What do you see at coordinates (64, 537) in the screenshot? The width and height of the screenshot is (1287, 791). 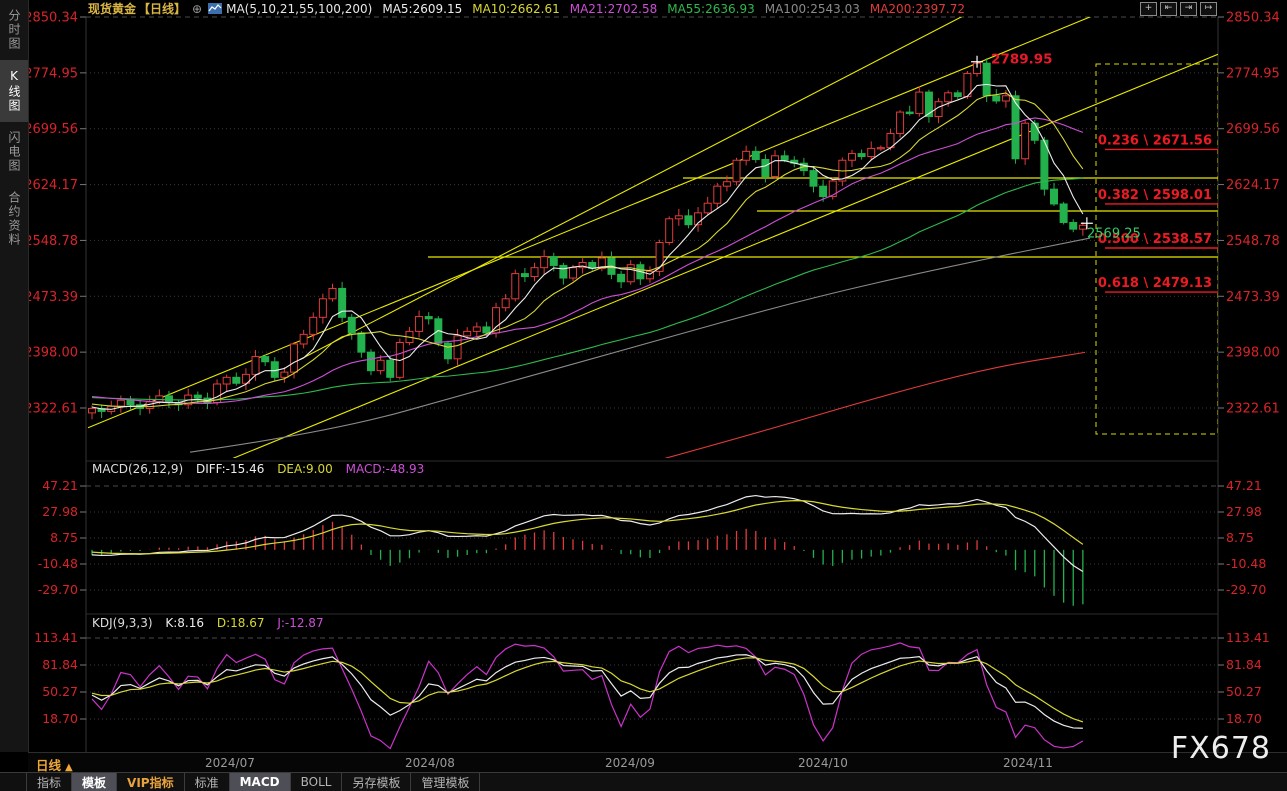 I see `macd-axis-label: 8.75` at bounding box center [64, 537].